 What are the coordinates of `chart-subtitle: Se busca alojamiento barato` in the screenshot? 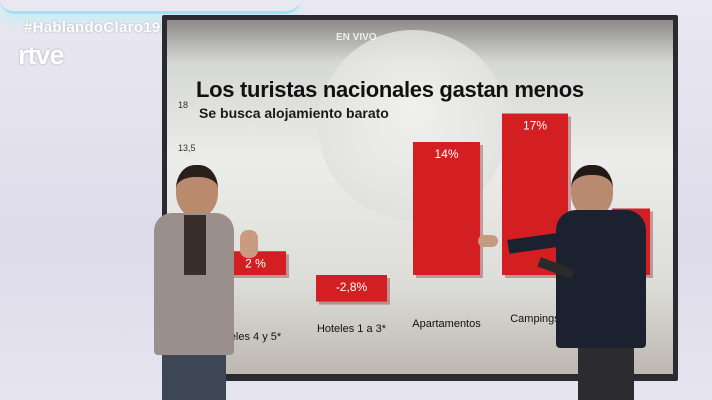 It's located at (294, 113).